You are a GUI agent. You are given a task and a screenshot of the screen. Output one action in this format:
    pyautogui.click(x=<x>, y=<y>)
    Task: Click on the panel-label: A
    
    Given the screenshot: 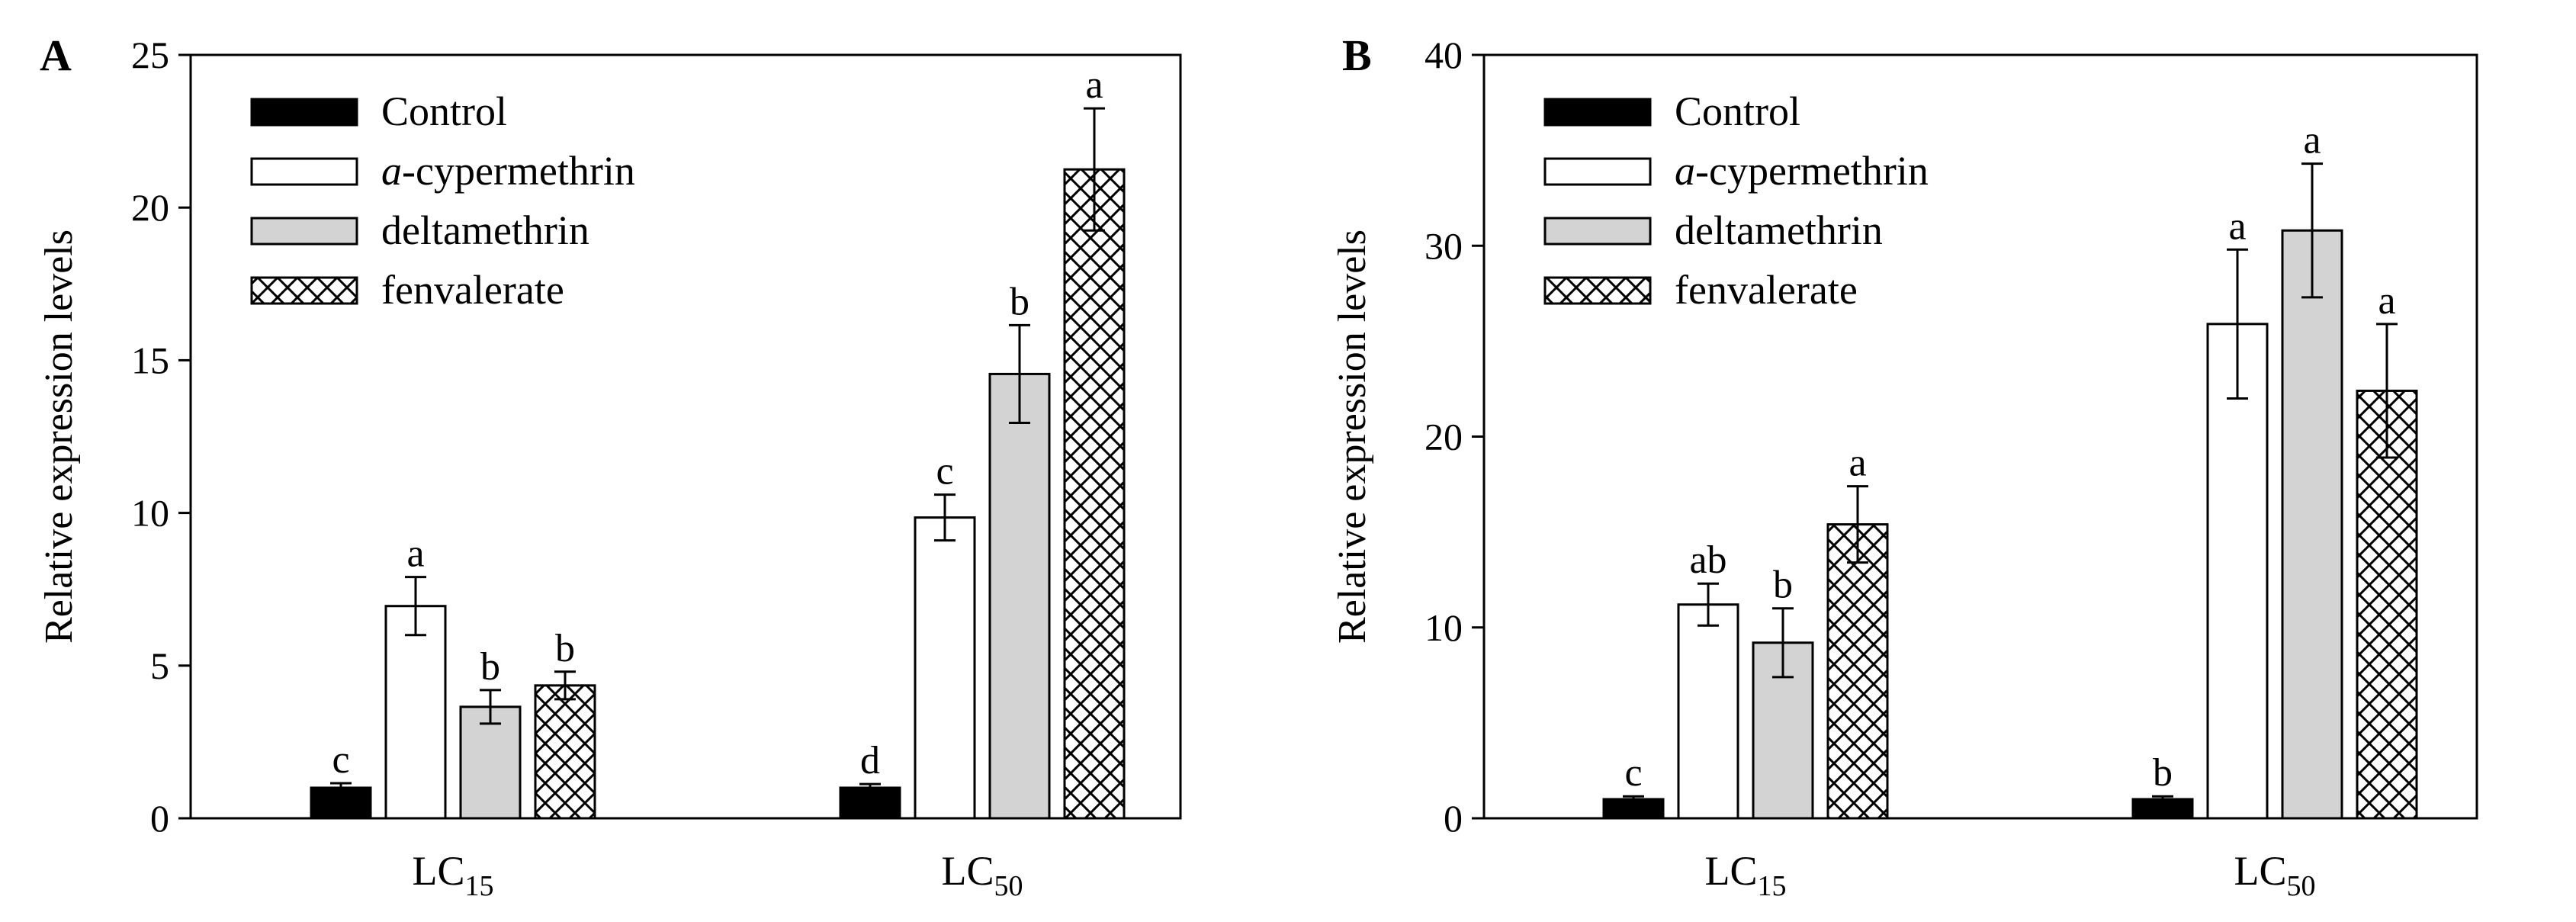 What is the action you would take?
    pyautogui.click(x=56, y=55)
    